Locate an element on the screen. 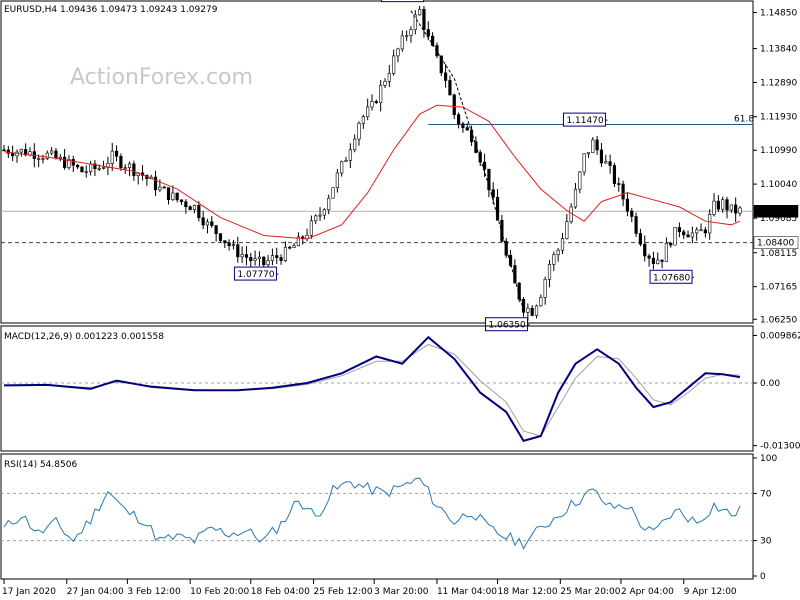 This screenshot has width=800, height=600. price-annotation-label: 1.11470 is located at coordinates (584, 121).